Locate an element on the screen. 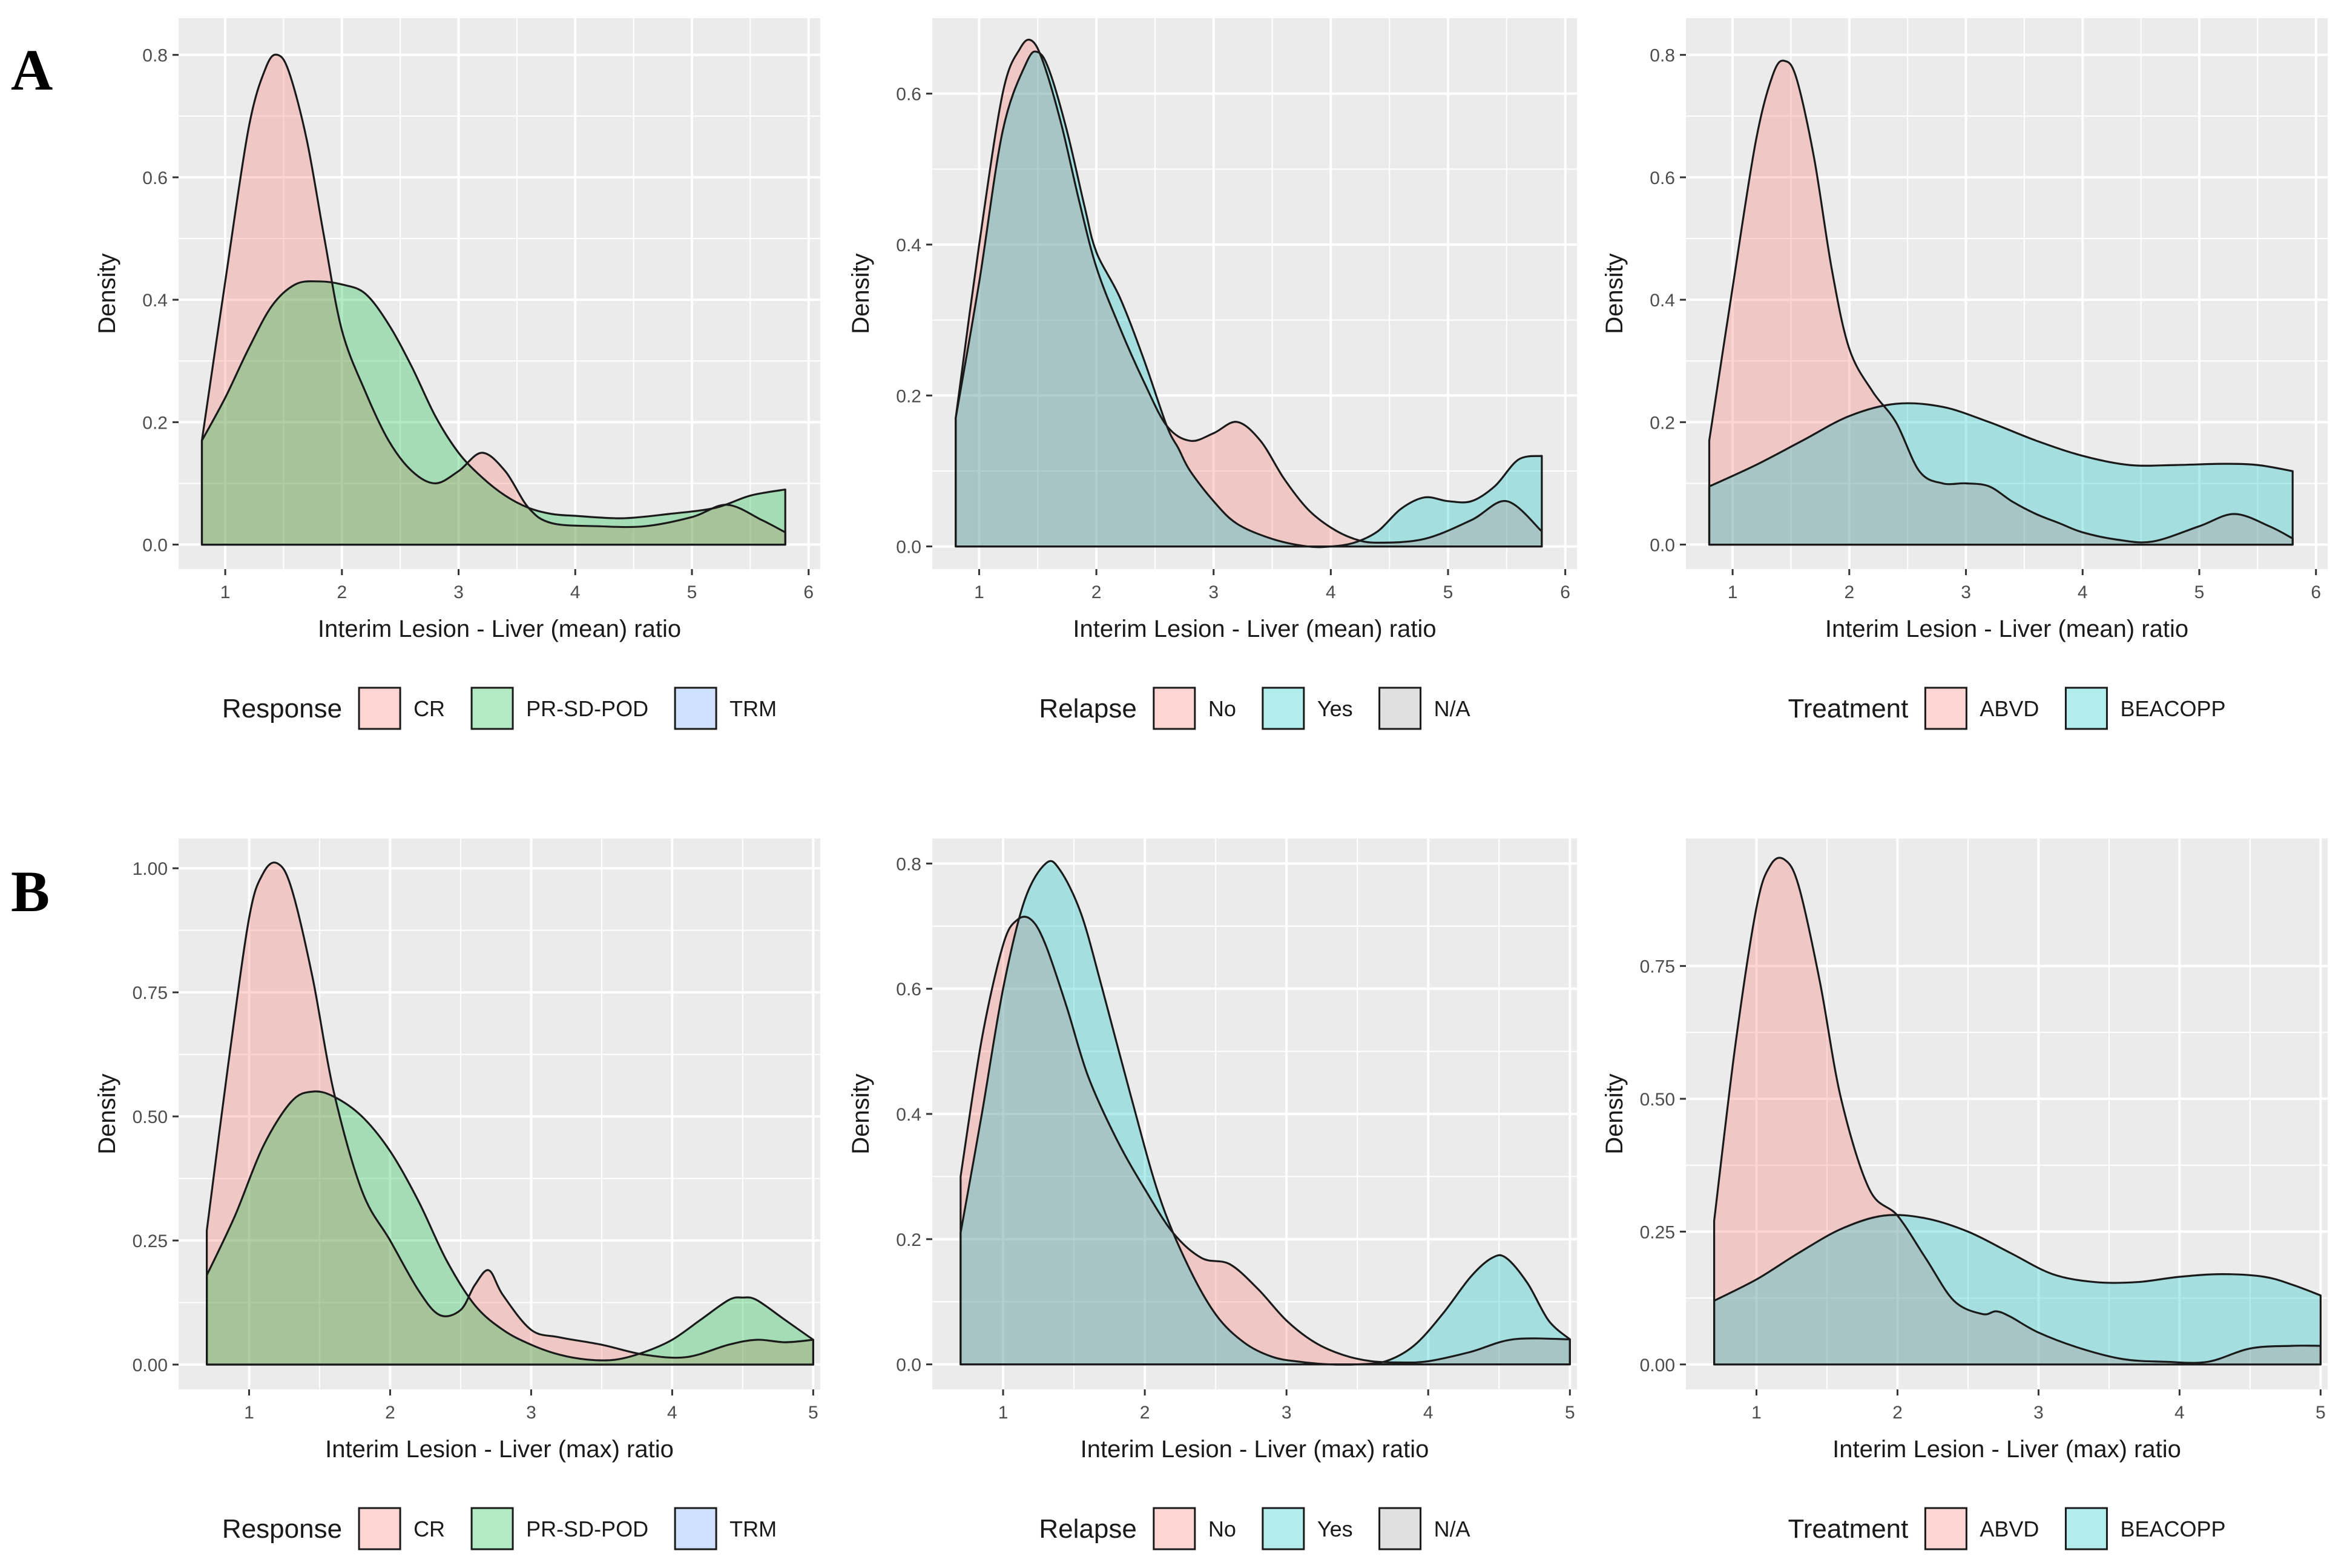 The height and width of the screenshot is (1568, 2347). legend-key-trm is located at coordinates (696, 708).